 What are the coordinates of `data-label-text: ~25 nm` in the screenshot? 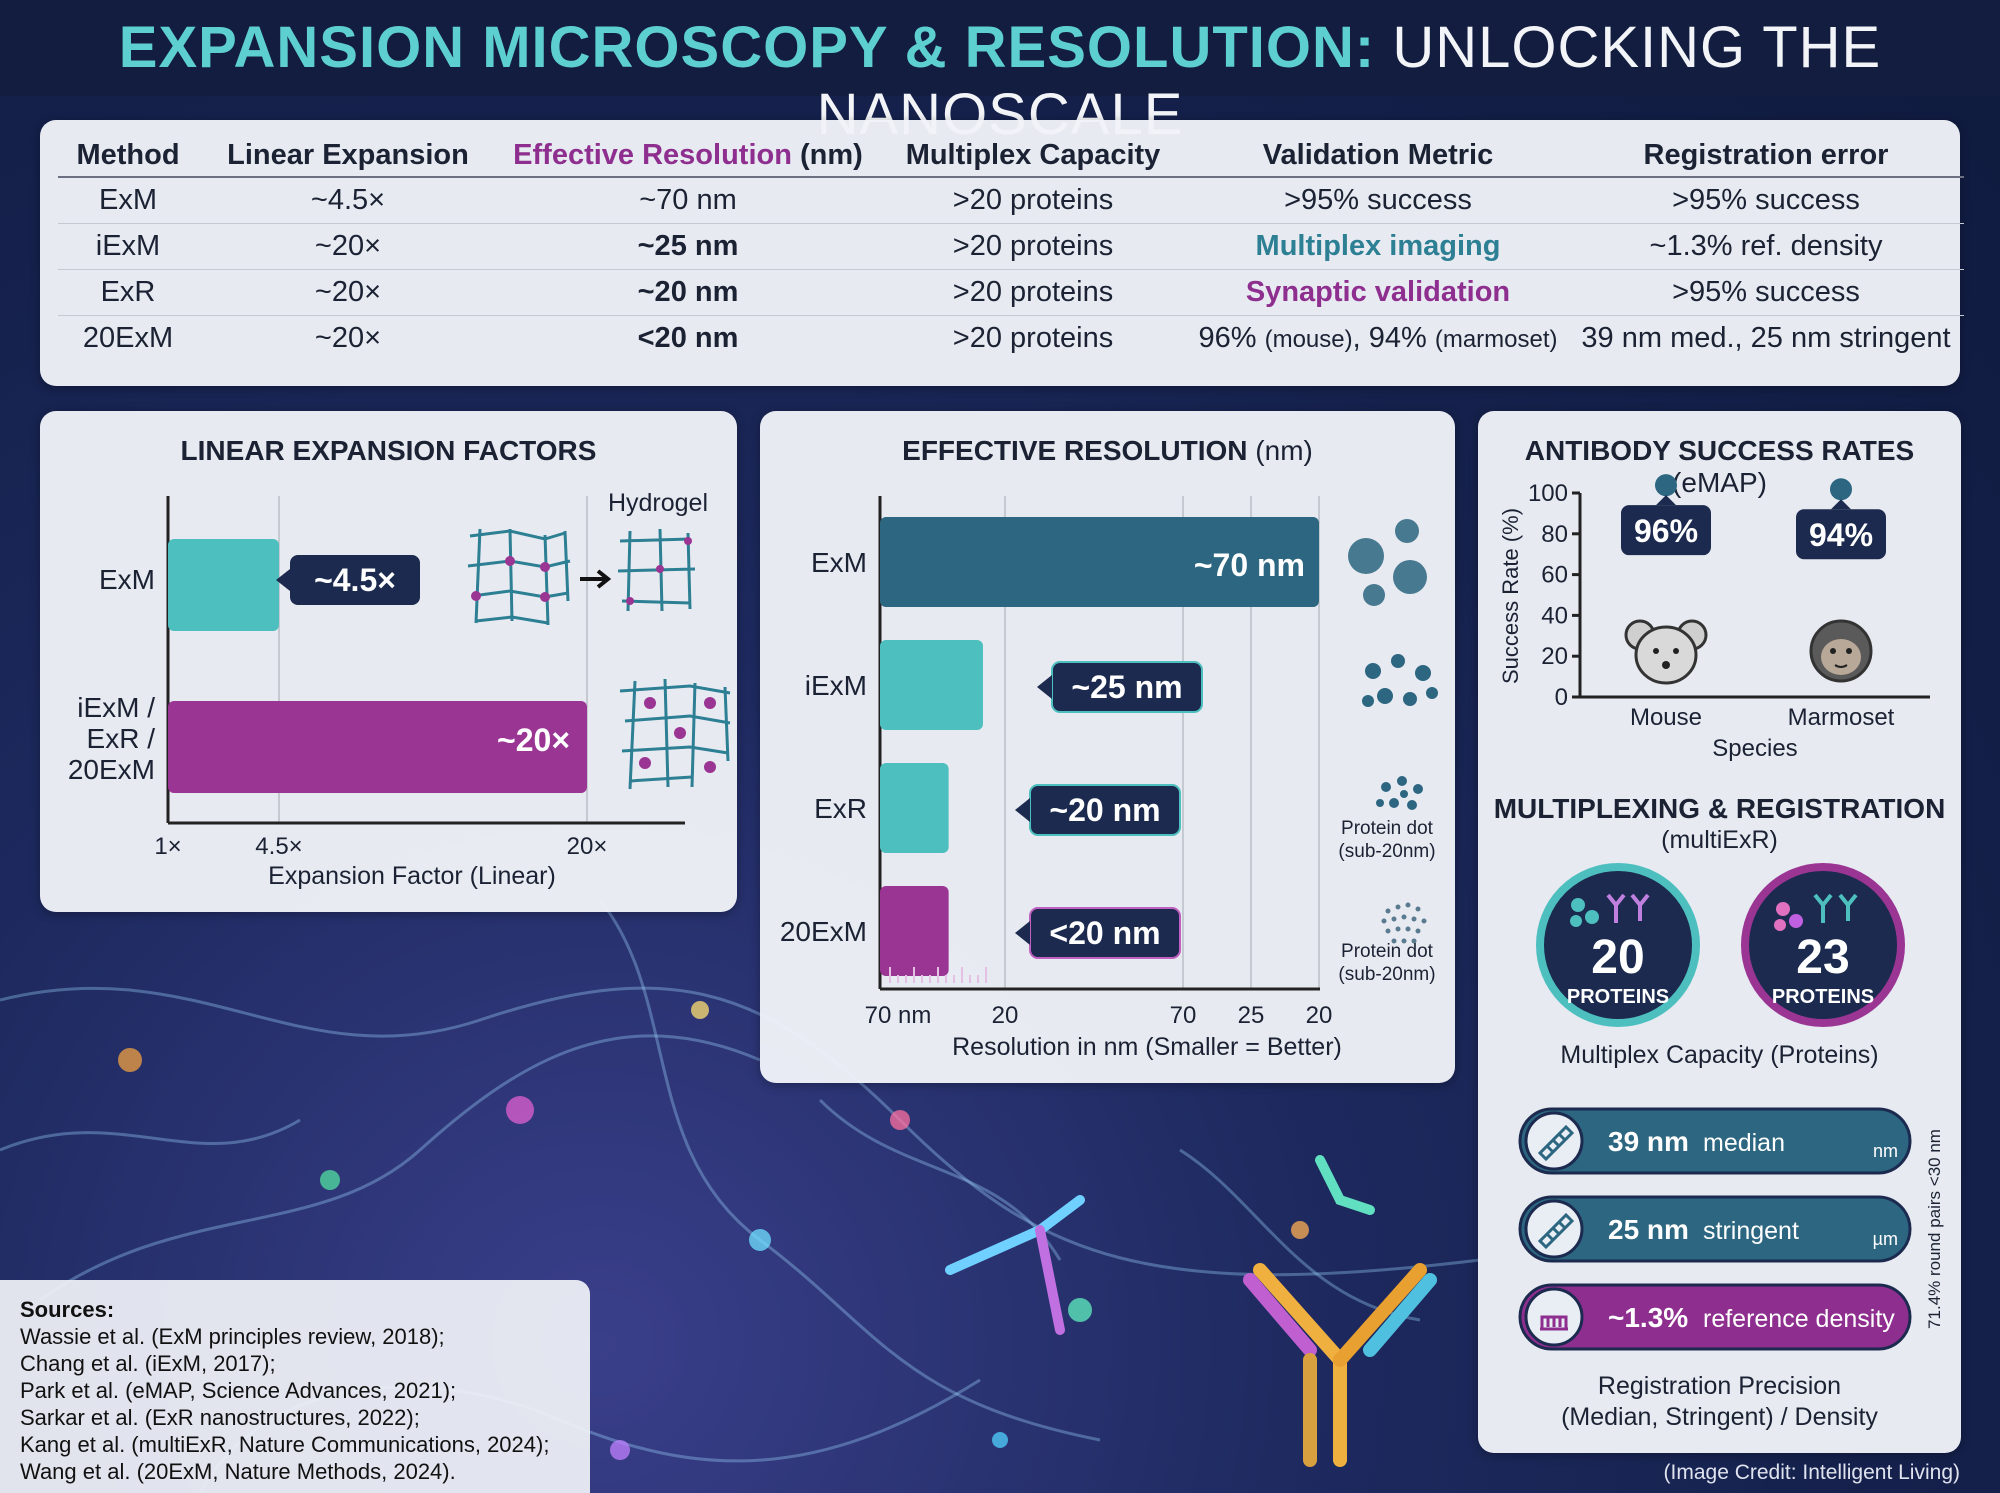 It's located at (1126, 687).